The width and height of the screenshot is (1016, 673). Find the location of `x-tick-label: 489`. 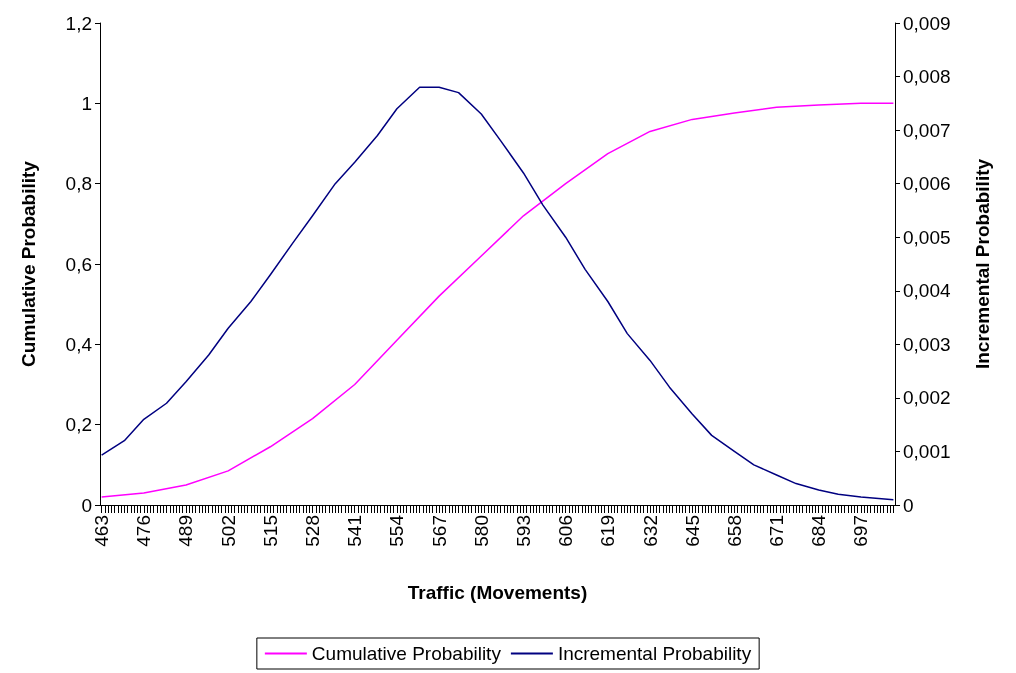

x-tick-label: 489 is located at coordinates (186, 531).